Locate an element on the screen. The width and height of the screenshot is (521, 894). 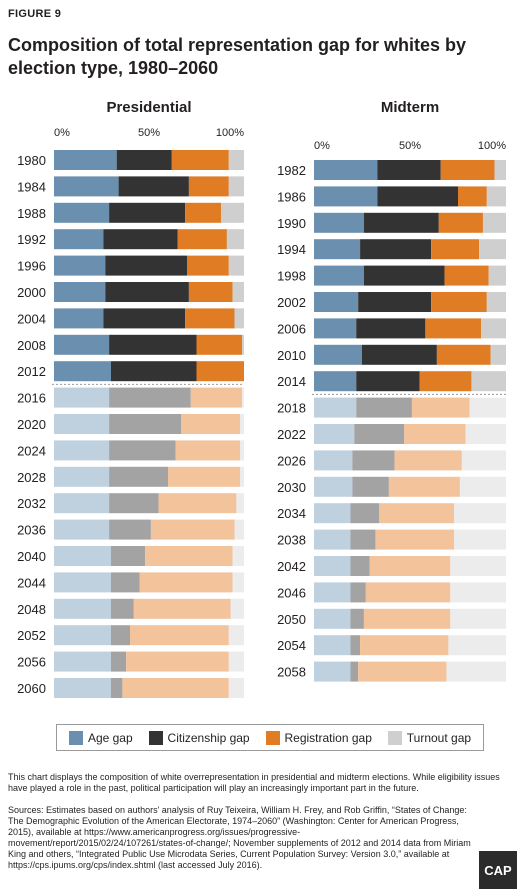
midterm-bar-2058-citizenship-gap is located at coordinates (354, 671).